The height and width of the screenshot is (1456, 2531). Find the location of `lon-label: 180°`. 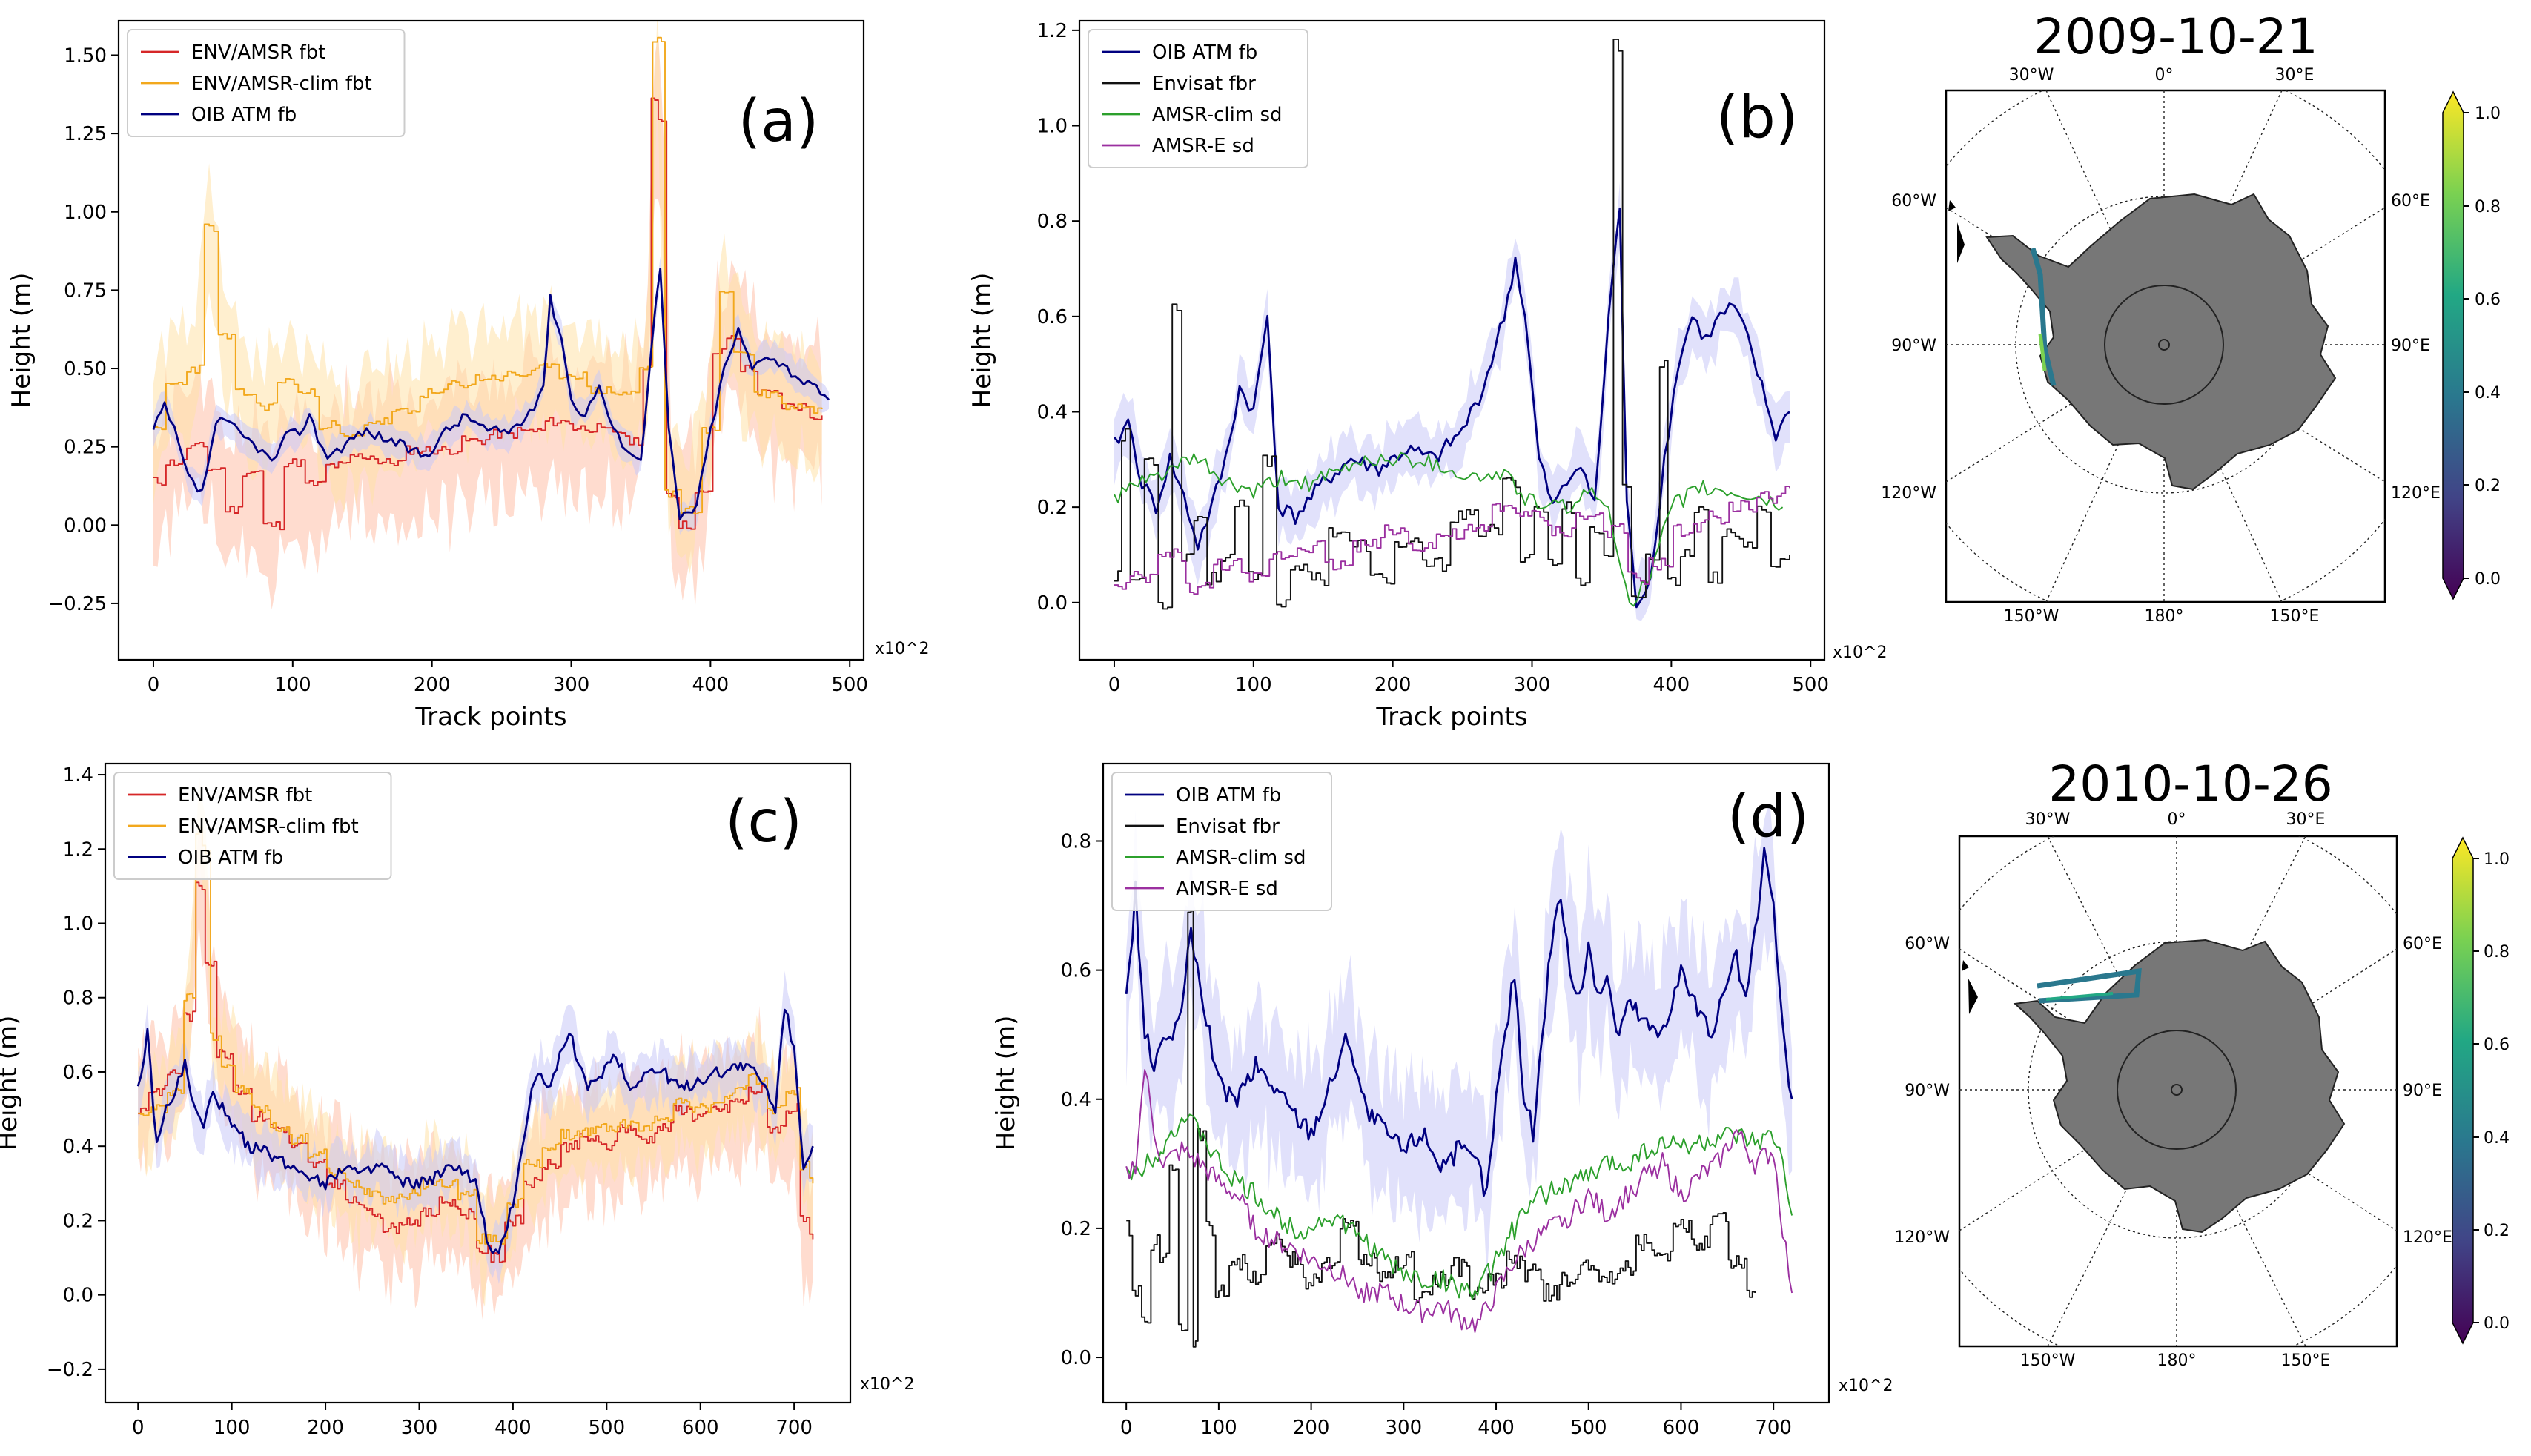

lon-label: 180° is located at coordinates (2177, 1360).